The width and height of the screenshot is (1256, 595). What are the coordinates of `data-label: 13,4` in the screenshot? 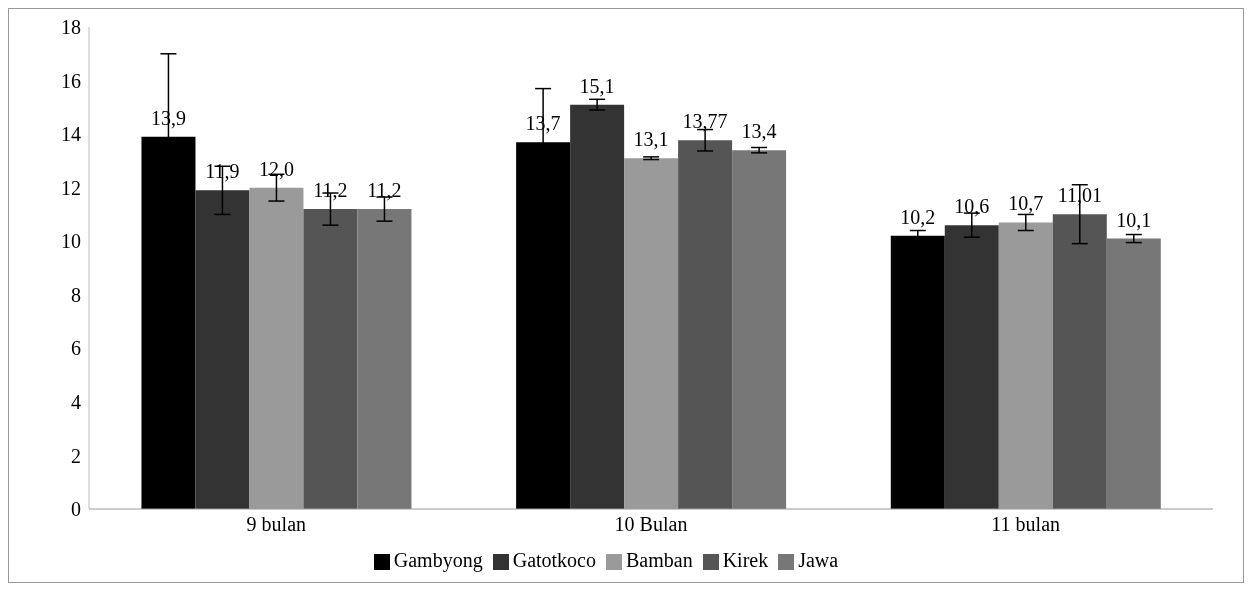 It's located at (759, 131).